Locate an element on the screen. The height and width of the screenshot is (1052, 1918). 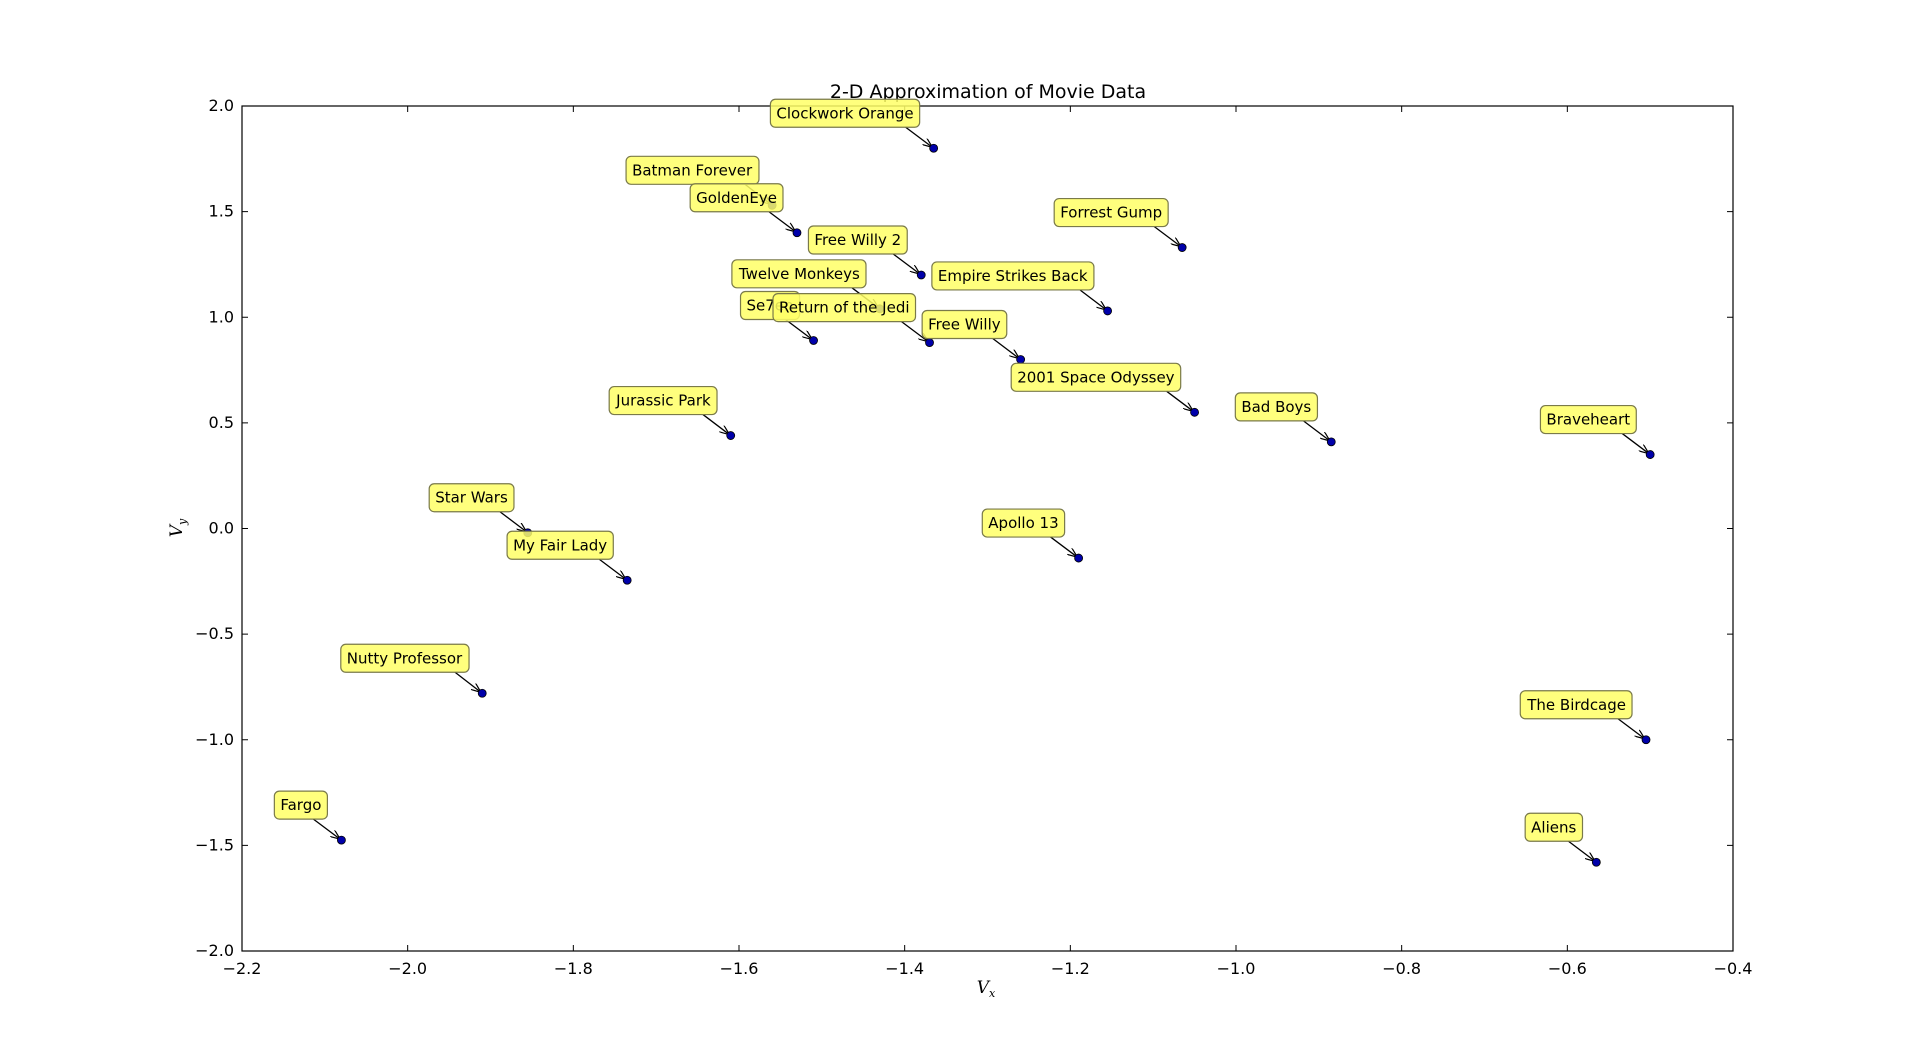
y-axis-label-main: V is located at coordinates (177, 530).